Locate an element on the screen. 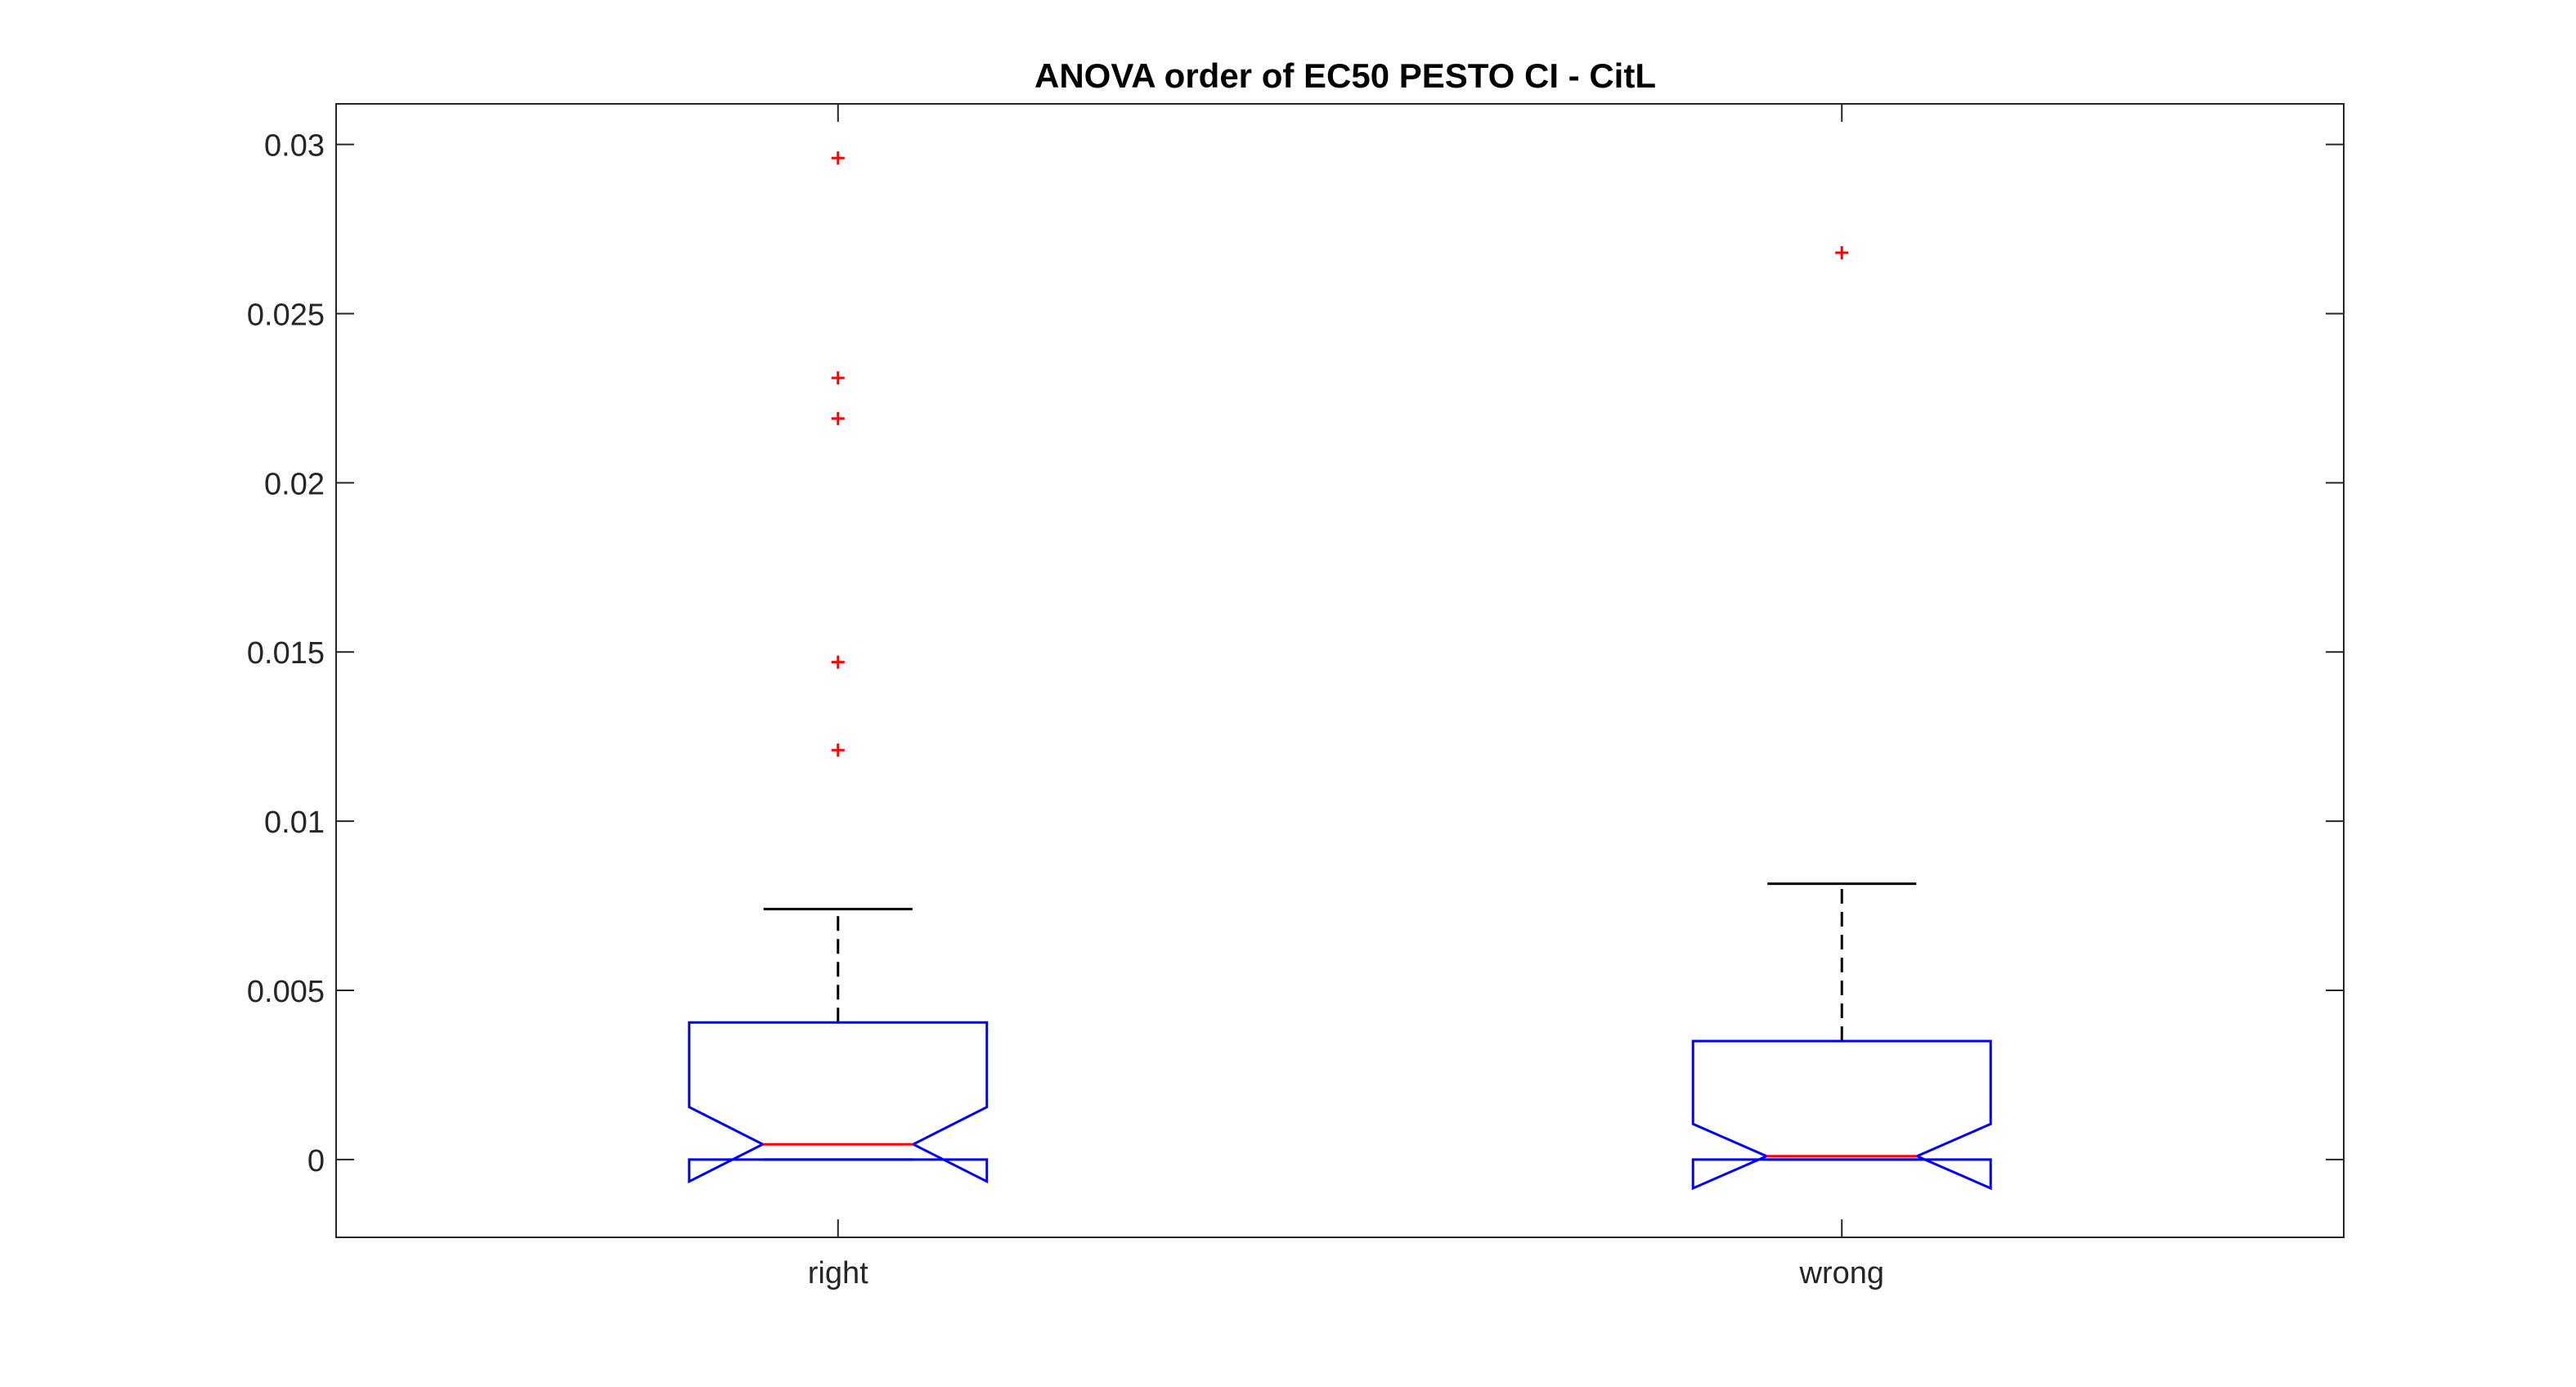 Image resolution: width=2576 pixels, height=1387 pixels. box-wrong is located at coordinates (1842, 718).